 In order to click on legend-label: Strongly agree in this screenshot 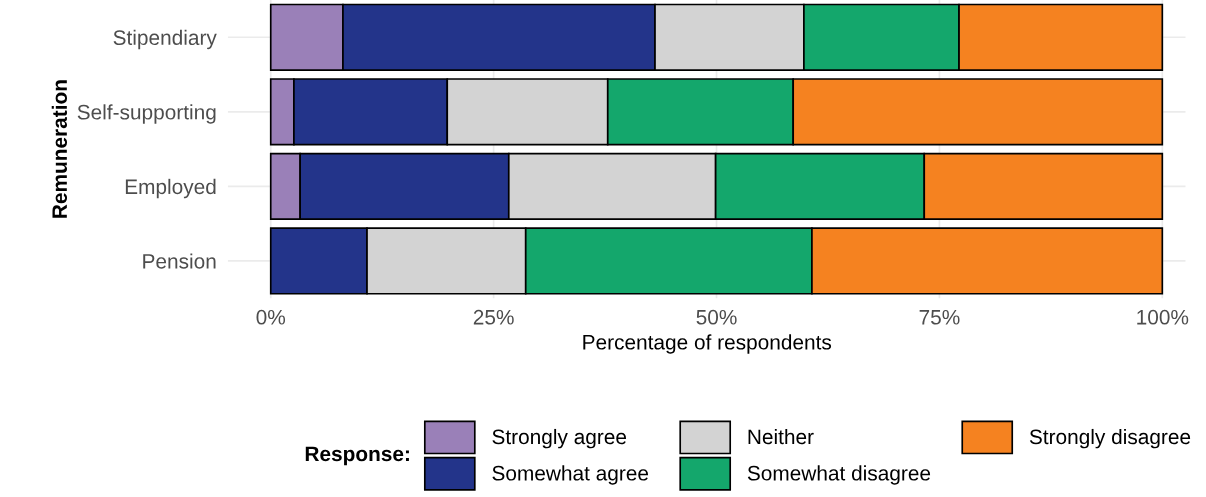, I will do `click(559, 438)`.